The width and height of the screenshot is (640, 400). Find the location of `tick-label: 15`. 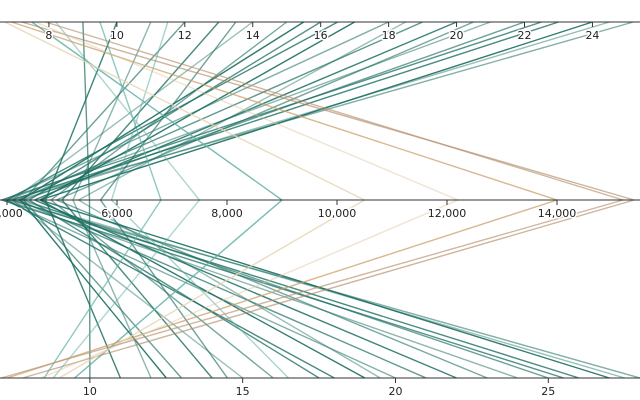

tick-label: 15 is located at coordinates (243, 391).